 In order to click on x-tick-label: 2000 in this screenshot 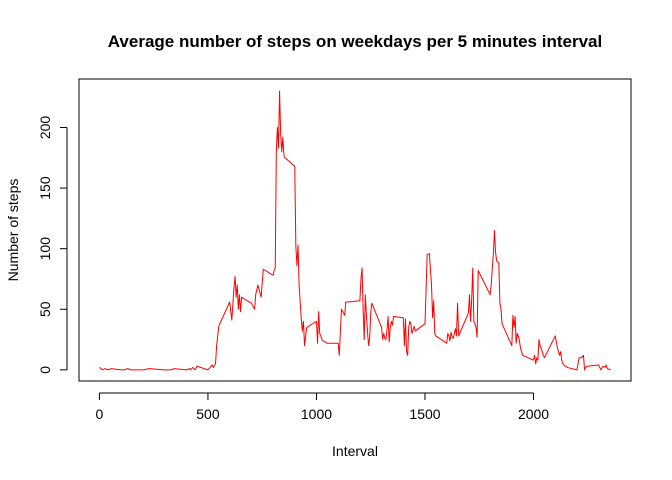, I will do `click(533, 414)`.